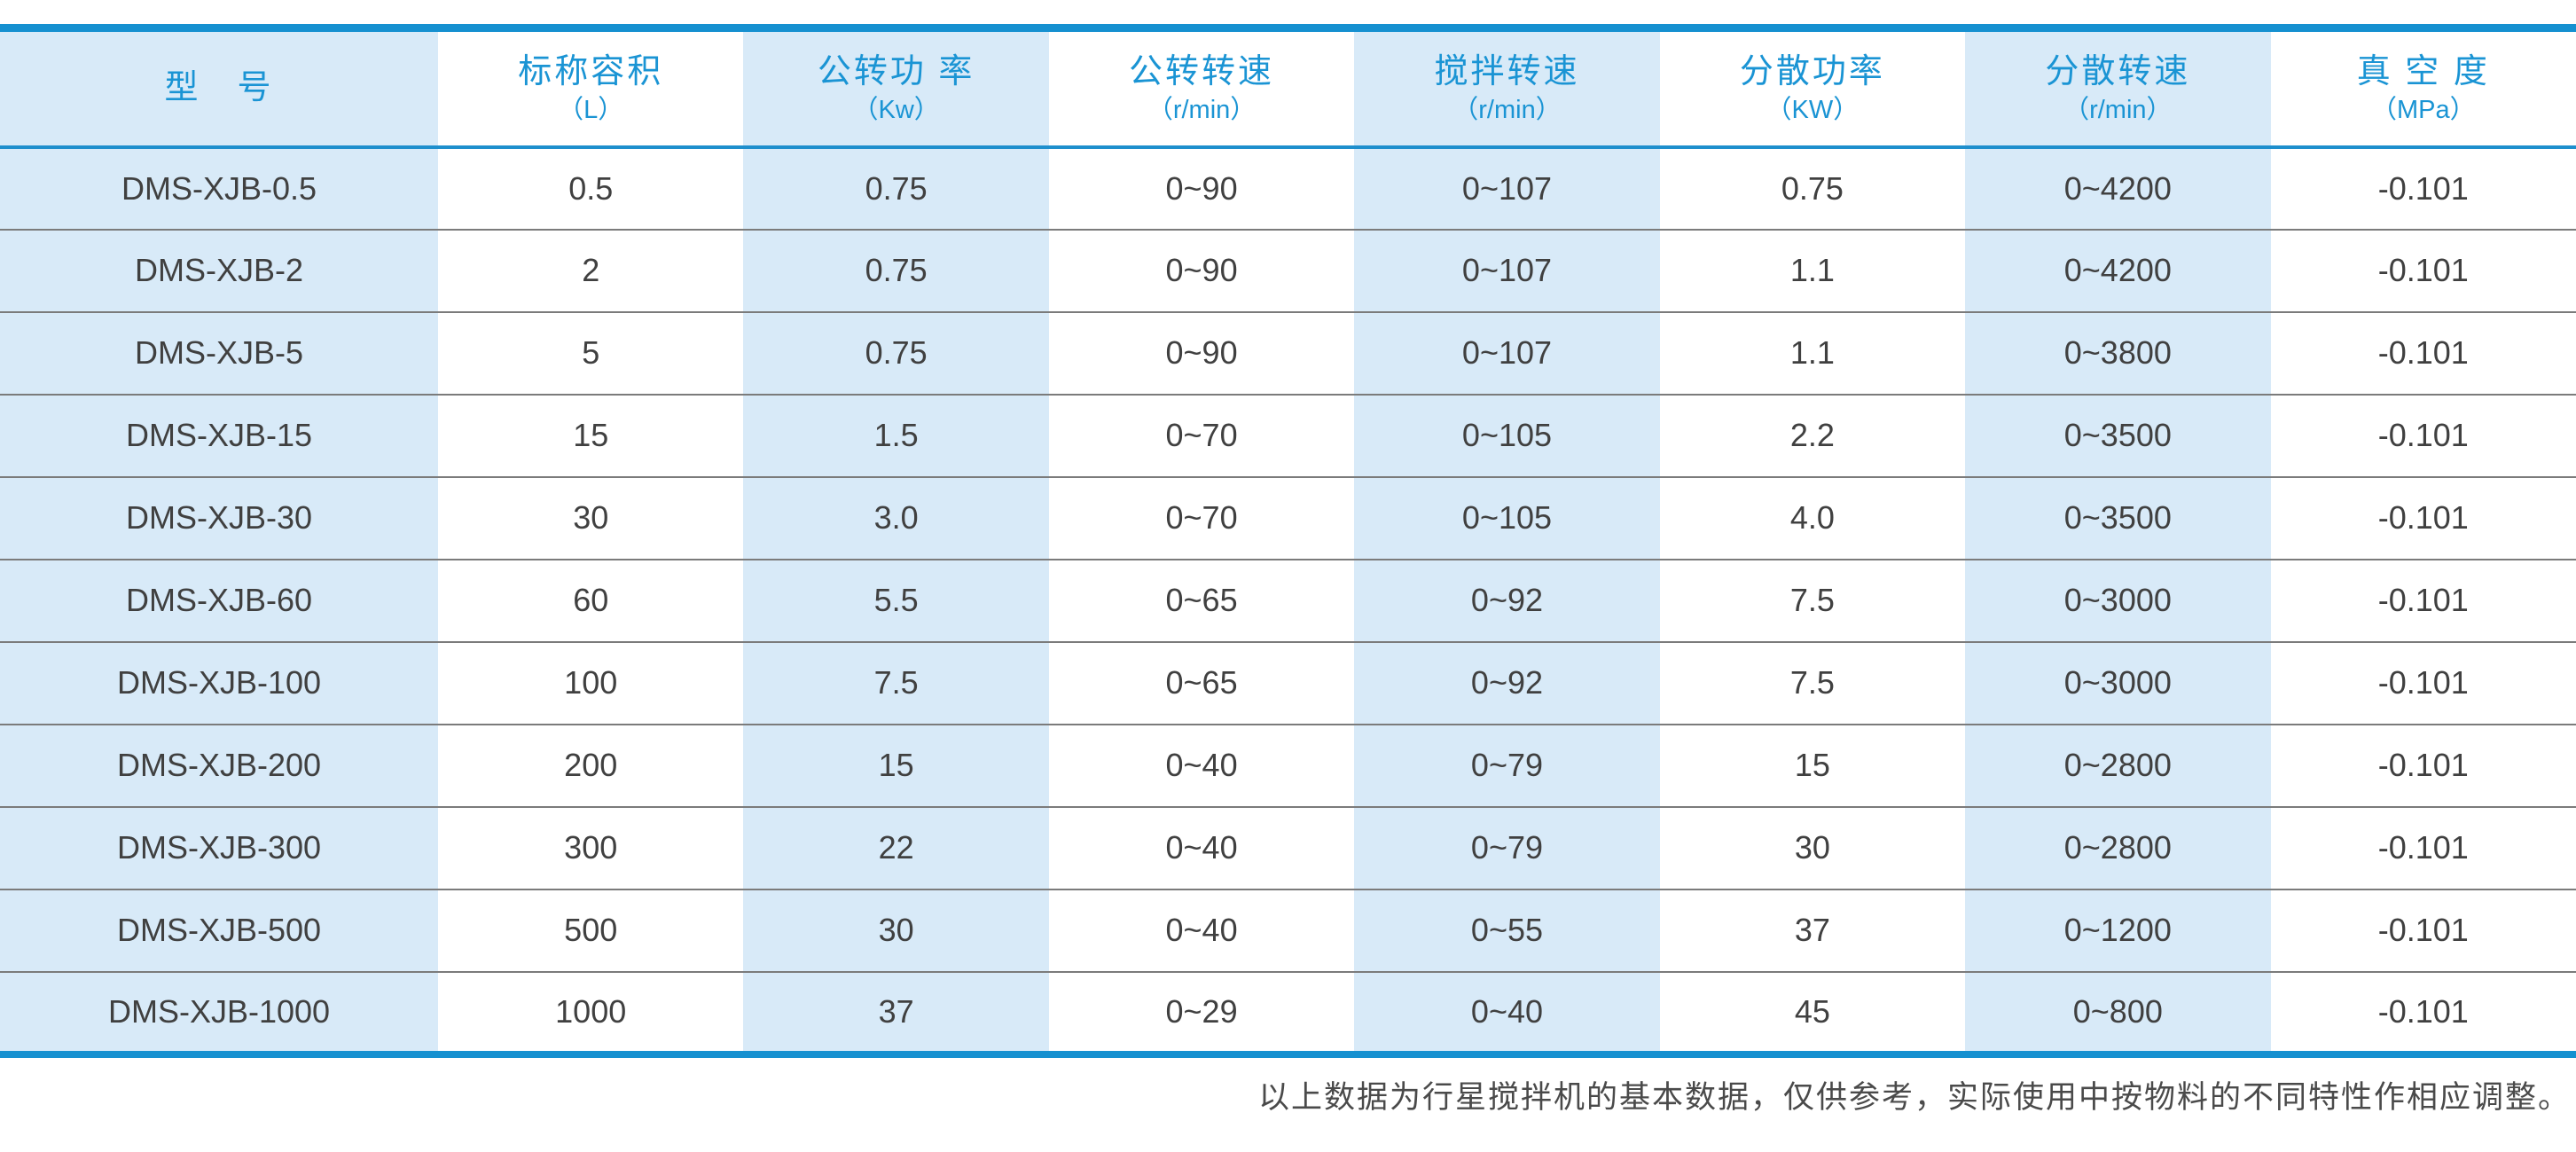 This screenshot has width=2576, height=1152. Describe the element at coordinates (591, 765) in the screenshot. I see `value-cell: 200` at that location.